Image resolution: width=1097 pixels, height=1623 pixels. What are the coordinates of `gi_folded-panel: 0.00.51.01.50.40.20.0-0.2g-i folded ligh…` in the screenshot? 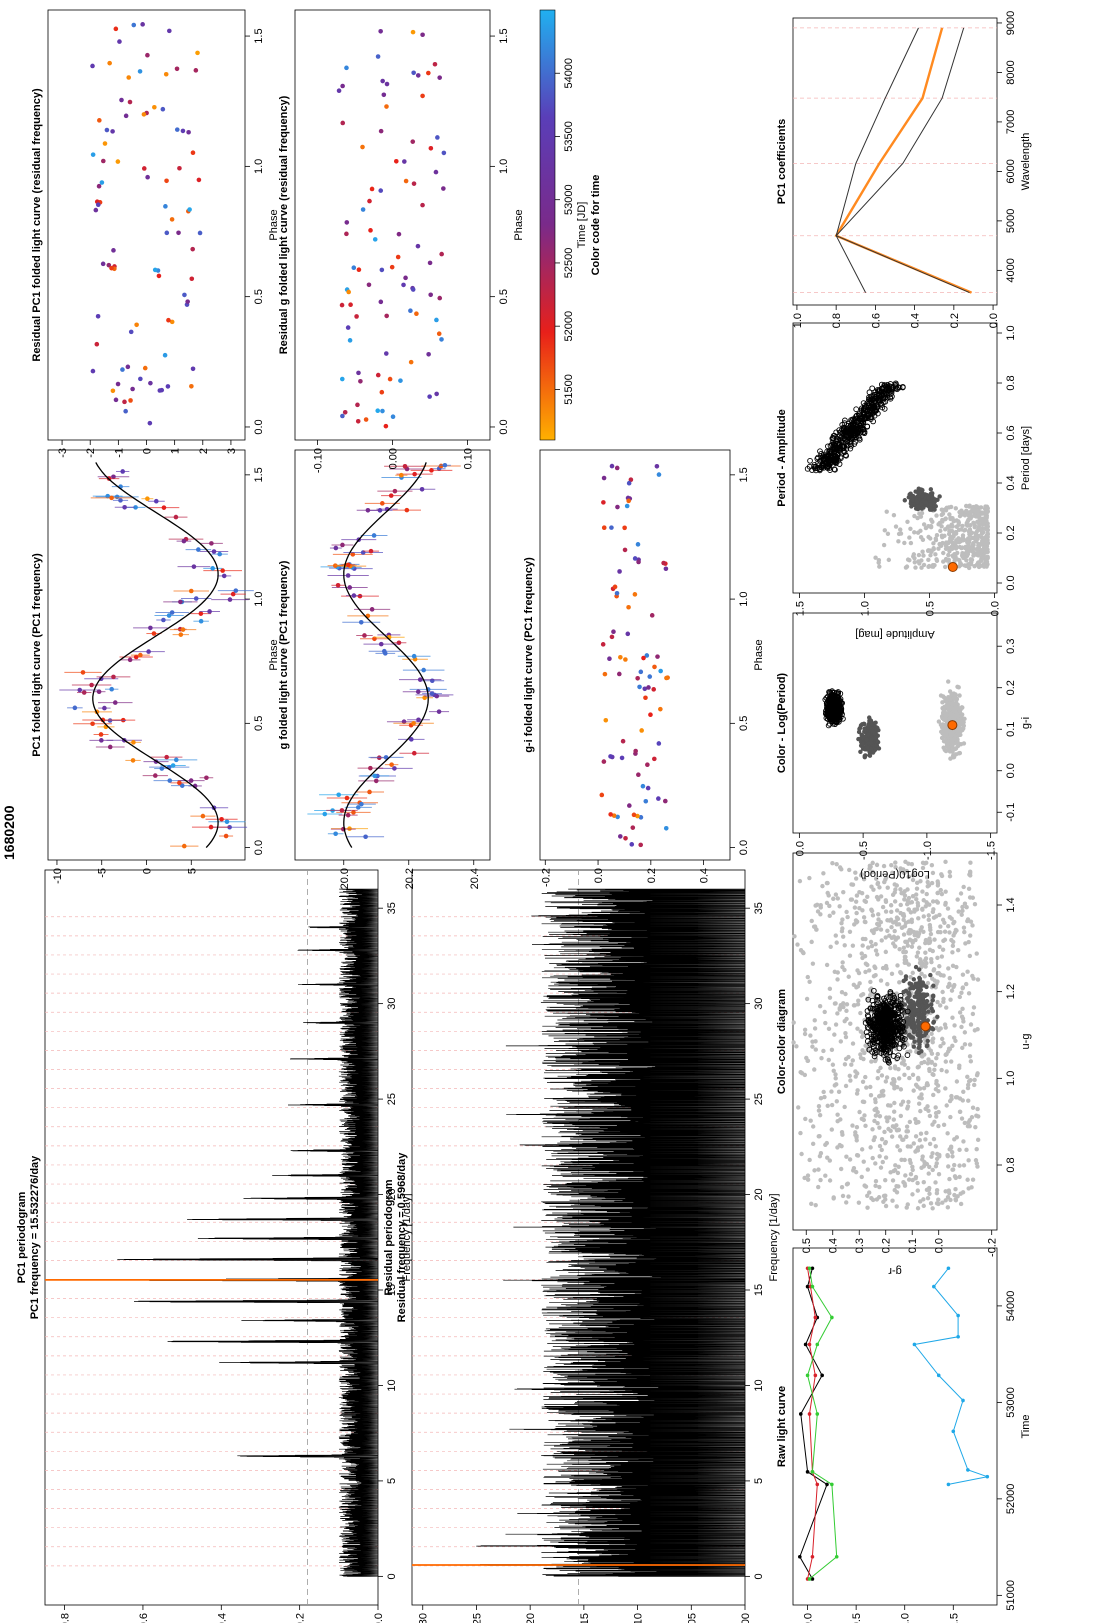 It's located at (644, 668).